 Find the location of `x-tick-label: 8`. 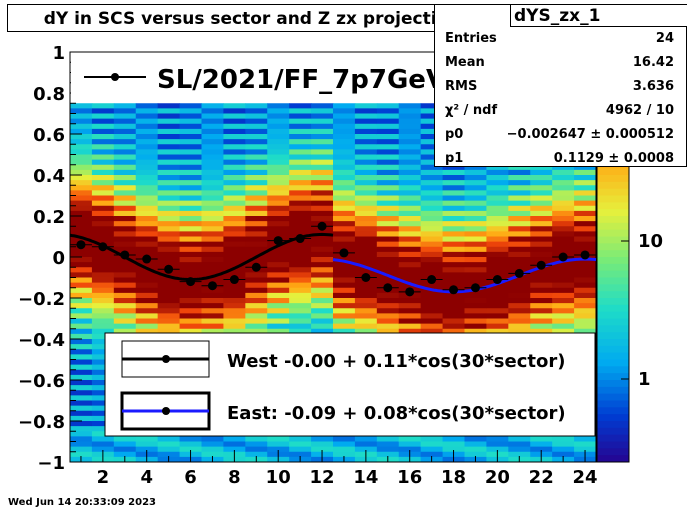

x-tick-label: 8 is located at coordinates (234, 477).